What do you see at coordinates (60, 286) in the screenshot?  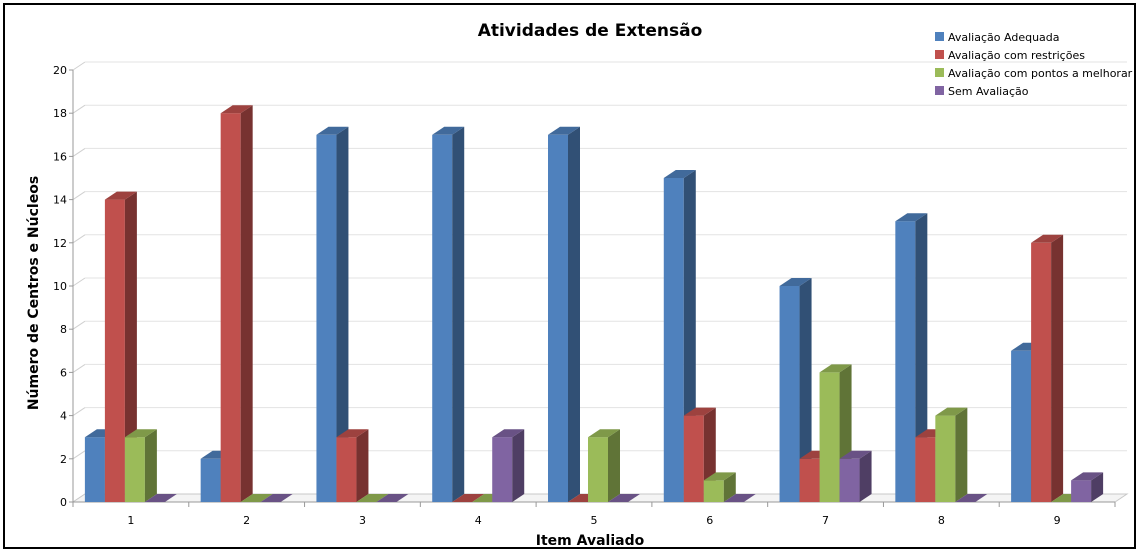 I see `y-tick-label: 10` at bounding box center [60, 286].